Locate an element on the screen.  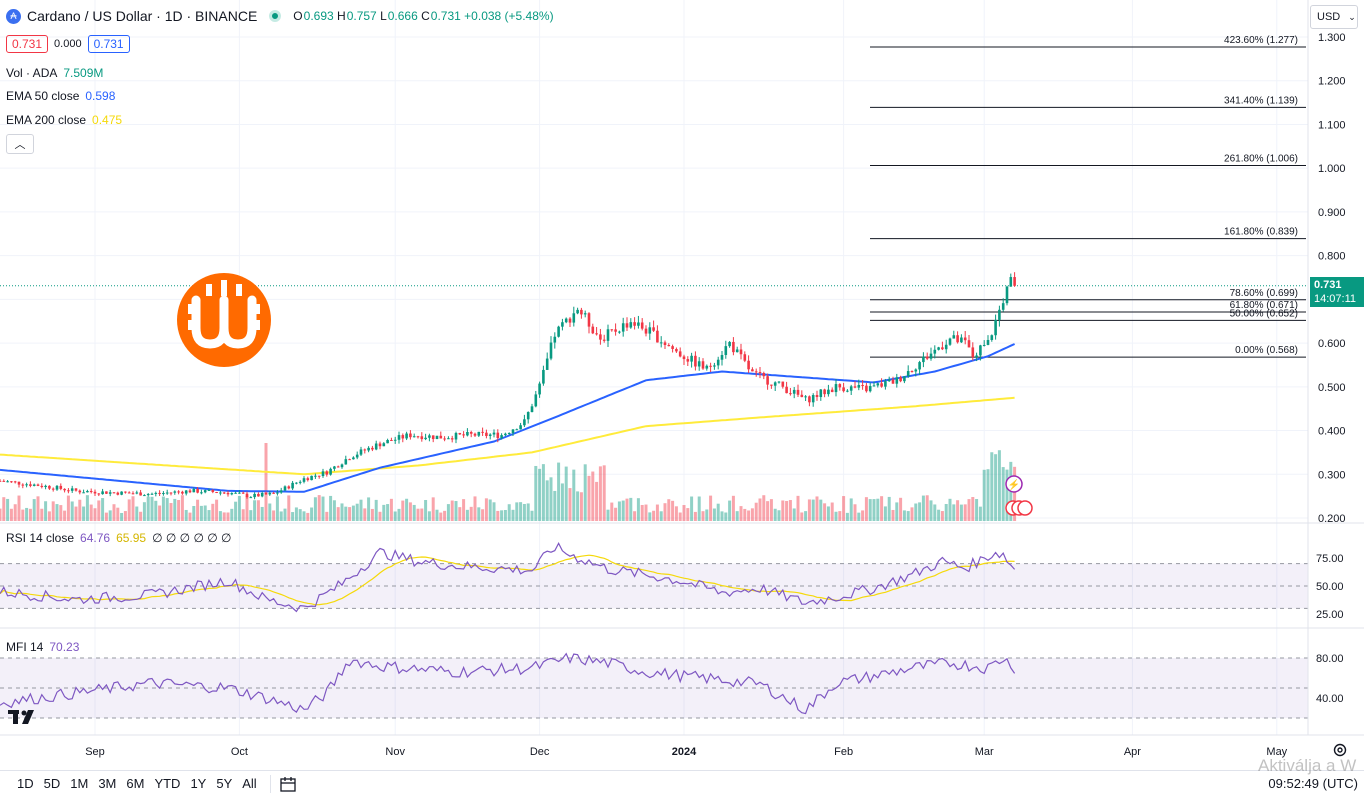
volume-legend: Vol · ADA 7.509M is located at coordinates (54, 73).